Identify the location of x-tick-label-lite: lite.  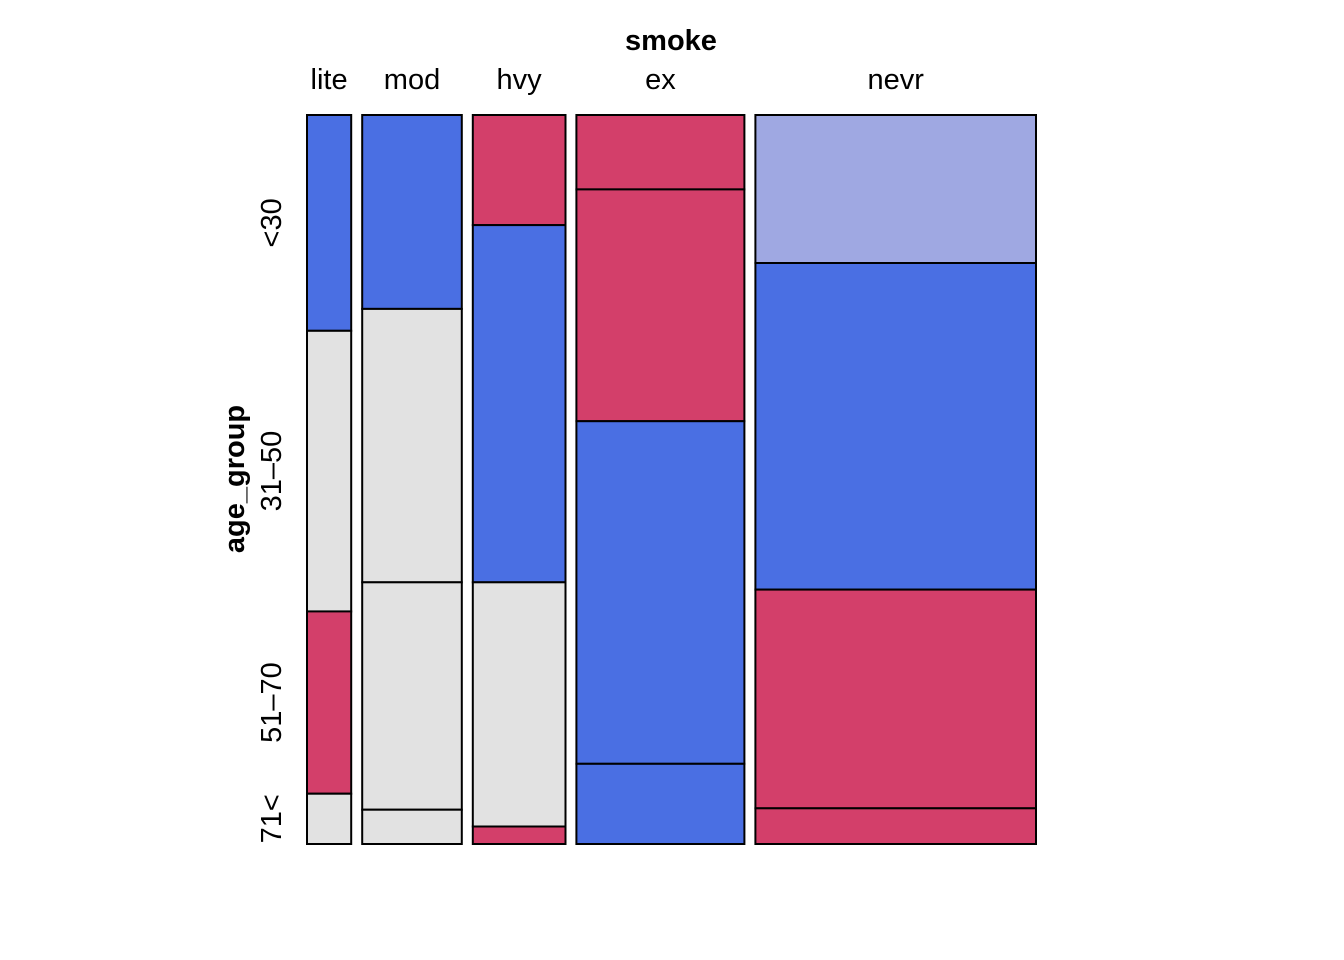
(329, 80).